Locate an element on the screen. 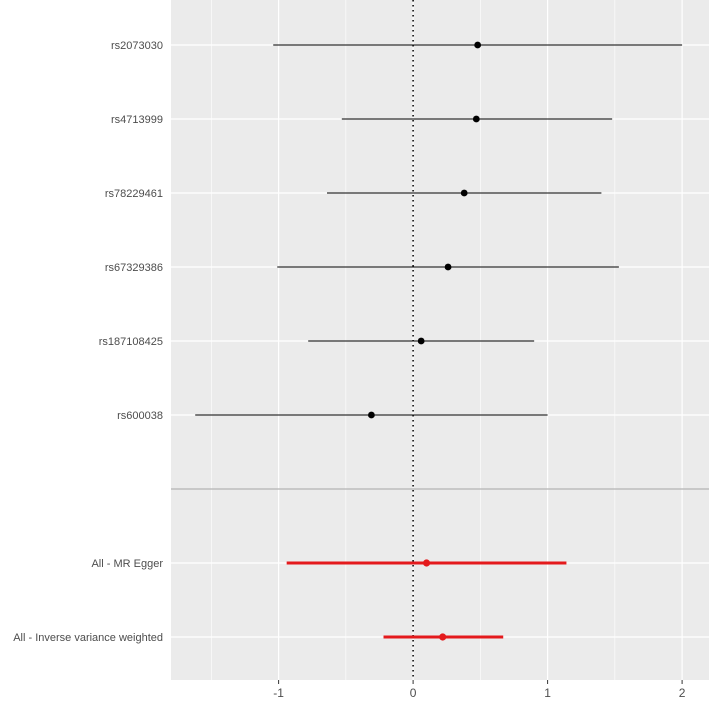 The width and height of the screenshot is (709, 702). x-tick-label: -1 is located at coordinates (278, 693).